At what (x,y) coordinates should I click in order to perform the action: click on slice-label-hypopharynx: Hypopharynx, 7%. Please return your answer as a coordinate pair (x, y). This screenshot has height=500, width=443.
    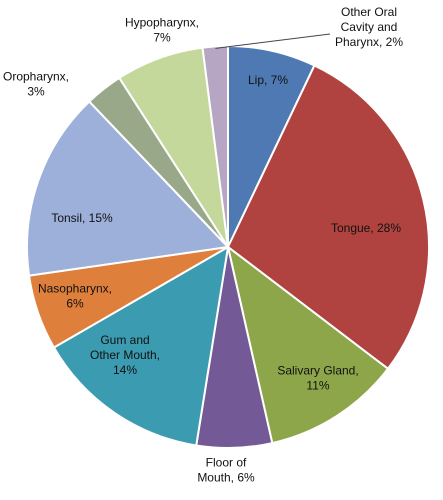
    Looking at the image, I should click on (162, 30).